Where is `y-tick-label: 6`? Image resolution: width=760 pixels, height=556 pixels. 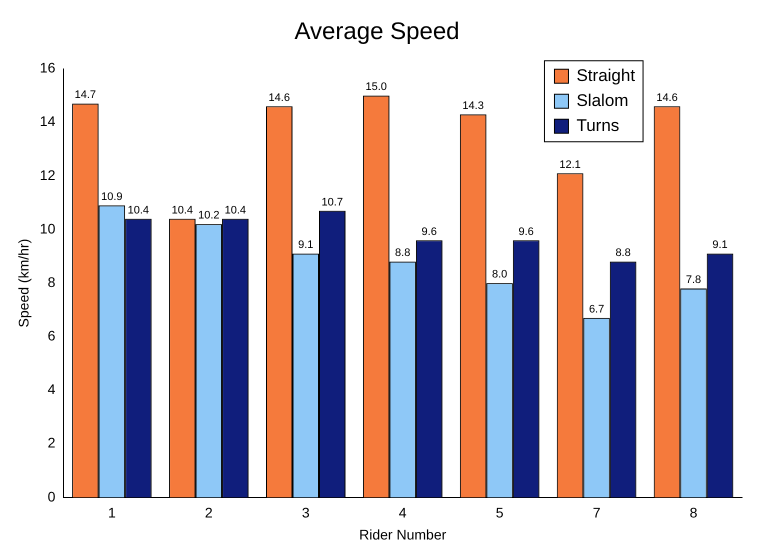 y-tick-label: 6 is located at coordinates (52, 336).